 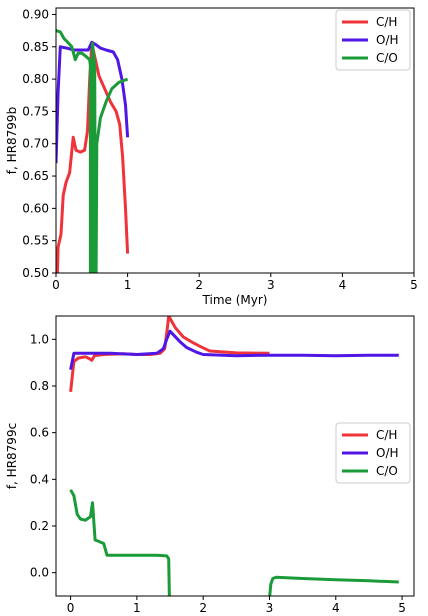 I want to click on y-tick-label: 1.0, so click(x=39, y=339).